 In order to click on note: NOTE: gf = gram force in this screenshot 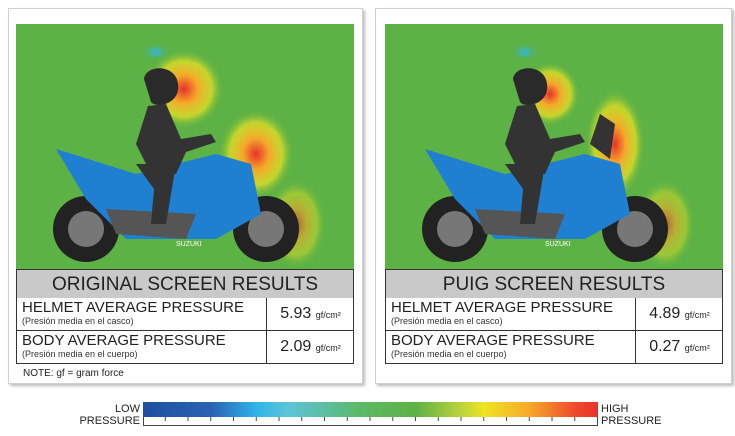, I will do `click(73, 373)`.